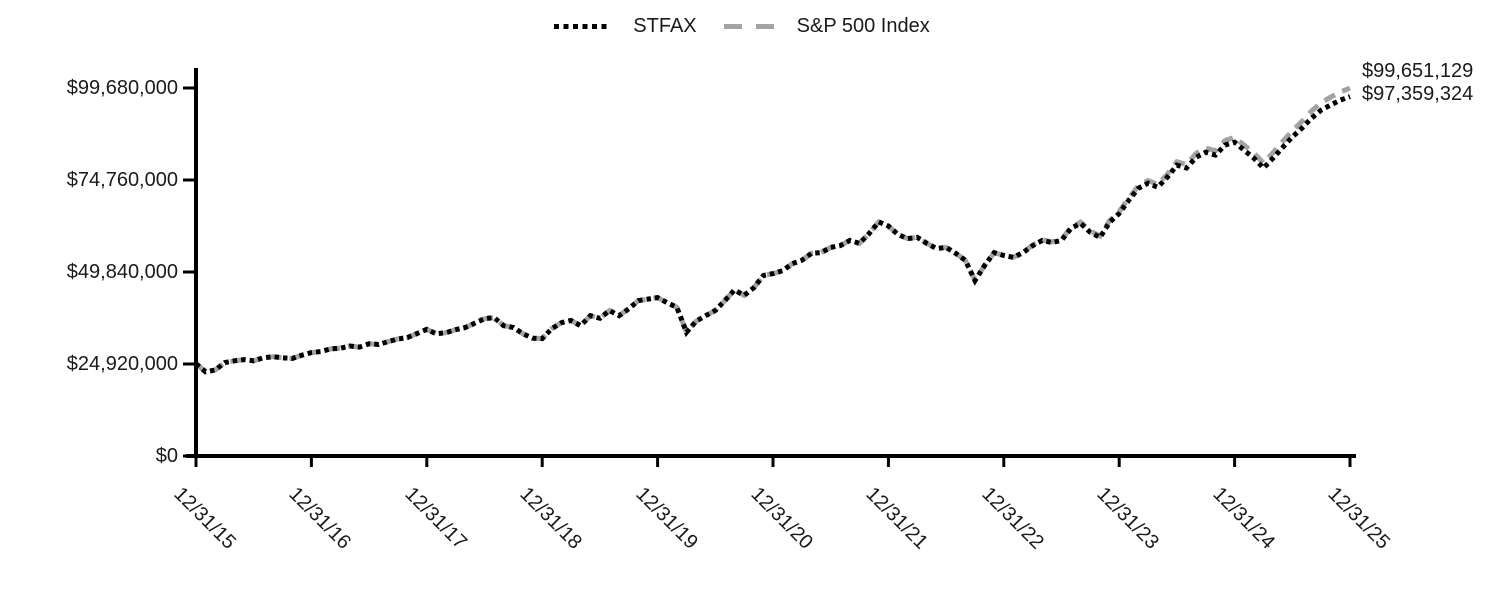  I want to click on end-label-stfax-final-value: $97,359,324, so click(1418, 94).